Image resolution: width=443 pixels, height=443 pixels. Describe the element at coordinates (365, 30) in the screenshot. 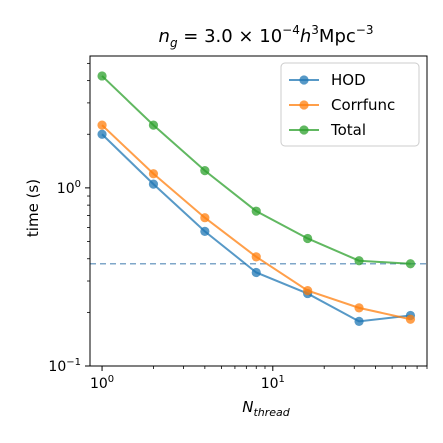

I see `title-exp3: −3` at that location.